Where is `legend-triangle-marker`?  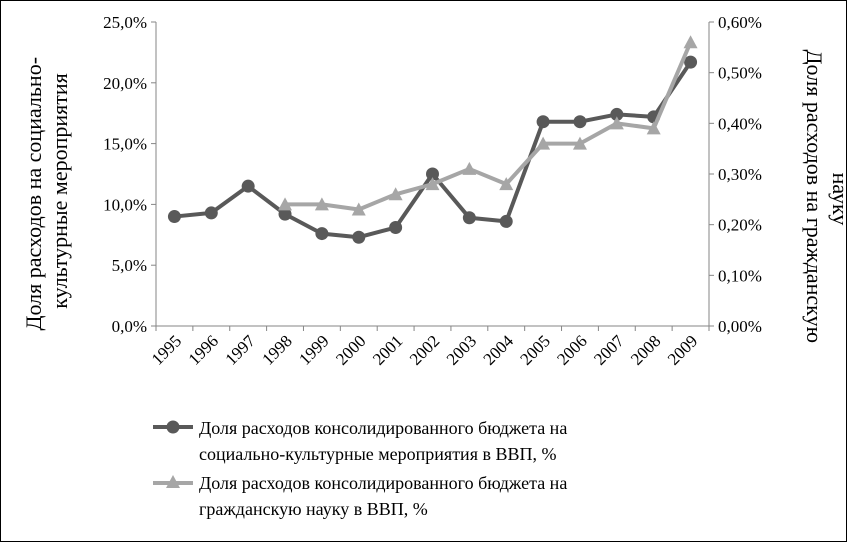 legend-triangle-marker is located at coordinates (173, 481).